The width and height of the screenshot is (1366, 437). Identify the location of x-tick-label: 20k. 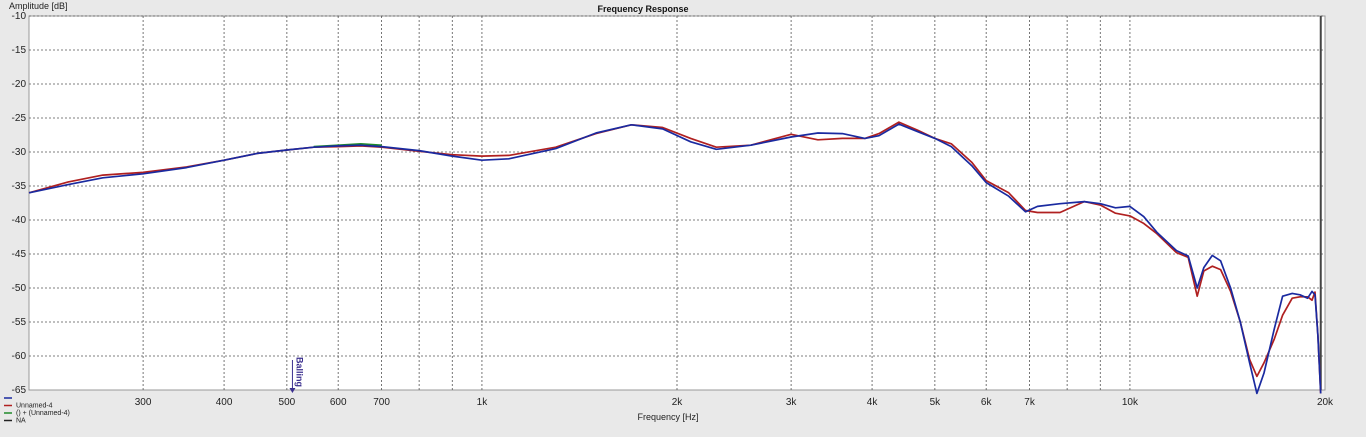
(1325, 402).